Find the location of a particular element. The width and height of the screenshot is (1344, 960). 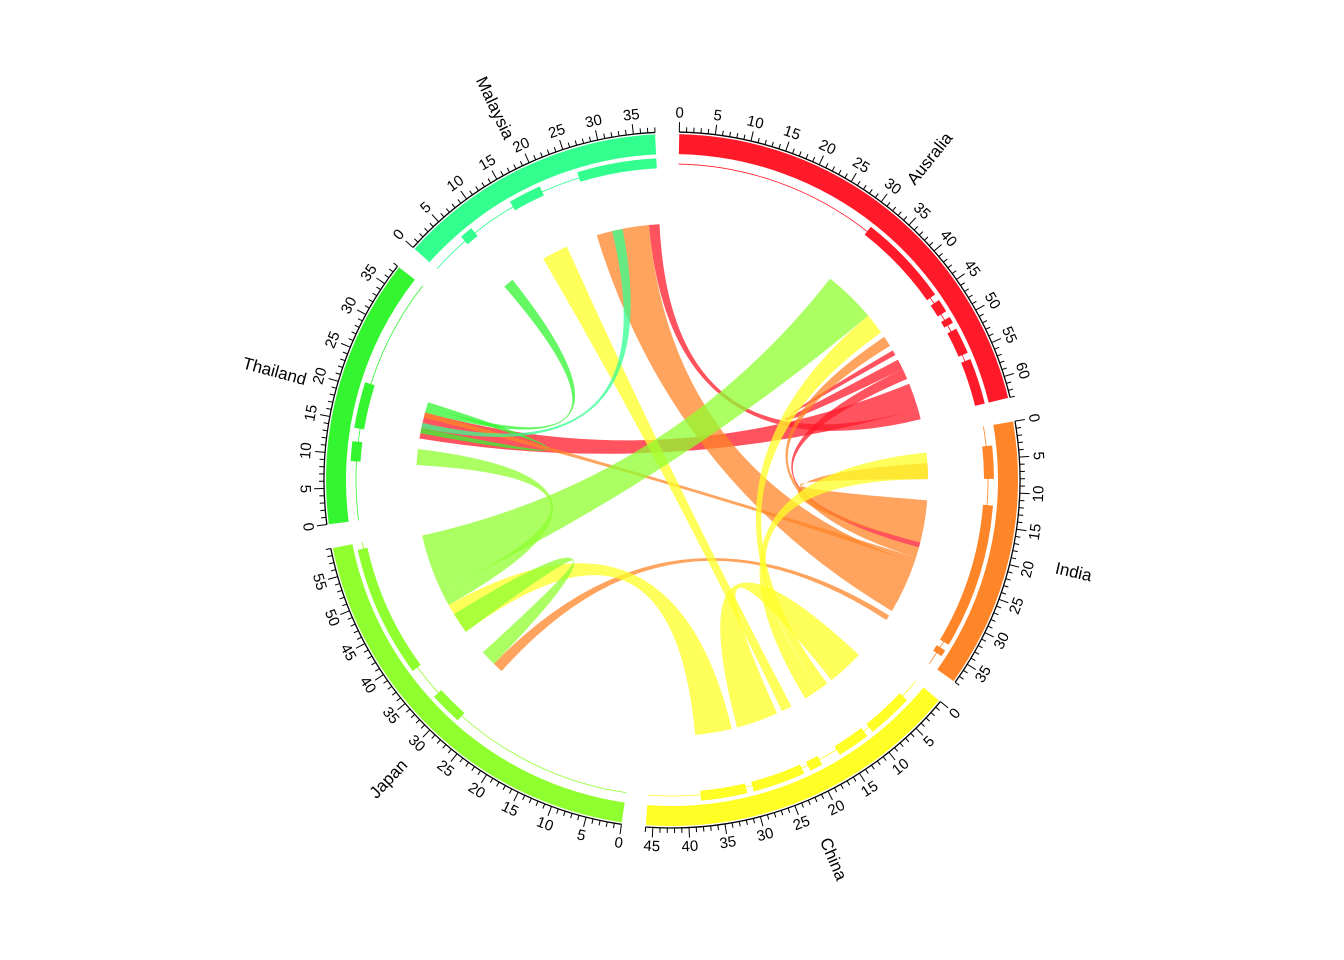

tick-label: 50 is located at coordinates (992, 300).